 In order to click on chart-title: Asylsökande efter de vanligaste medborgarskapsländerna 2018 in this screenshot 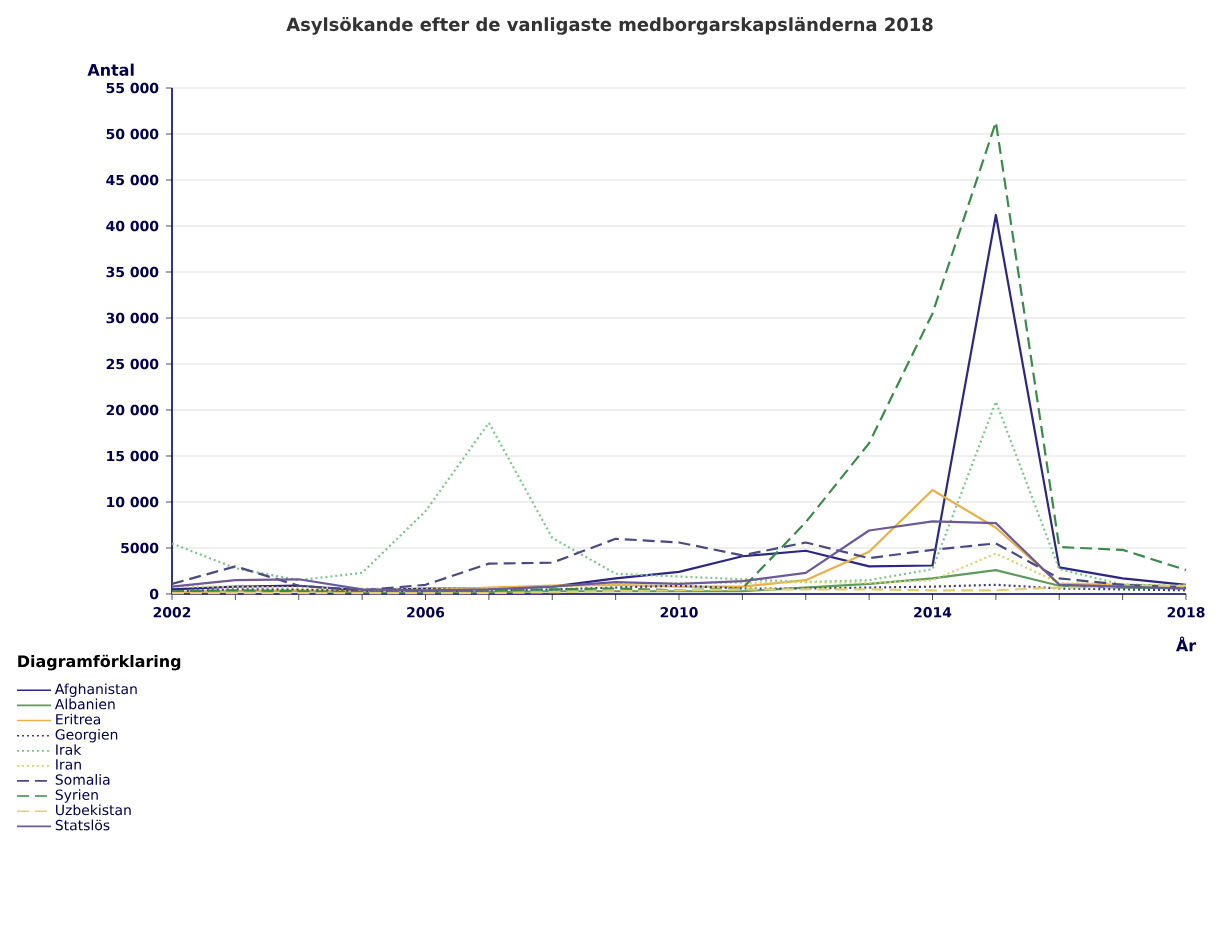, I will do `click(609, 26)`.